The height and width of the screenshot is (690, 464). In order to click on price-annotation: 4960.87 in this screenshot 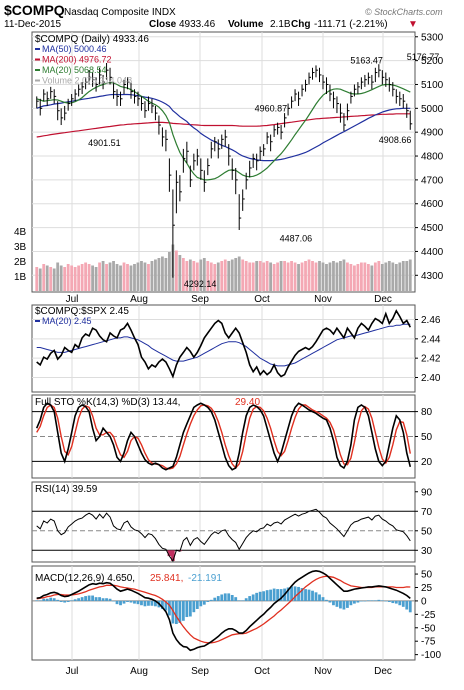, I will do `click(271, 109)`.